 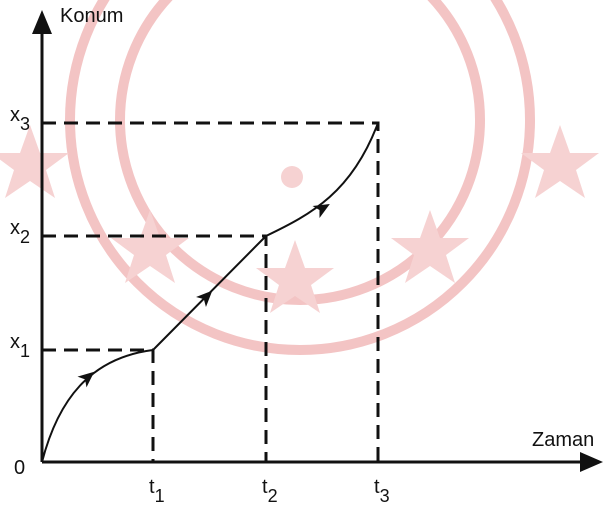 I want to click on x-axis-label: Zaman, so click(x=563, y=440).